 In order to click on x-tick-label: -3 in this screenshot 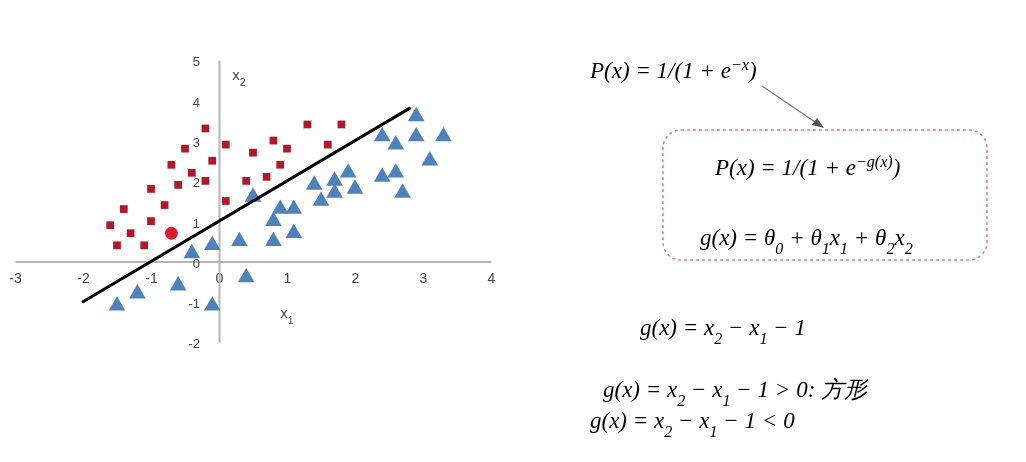, I will do `click(15, 278)`.